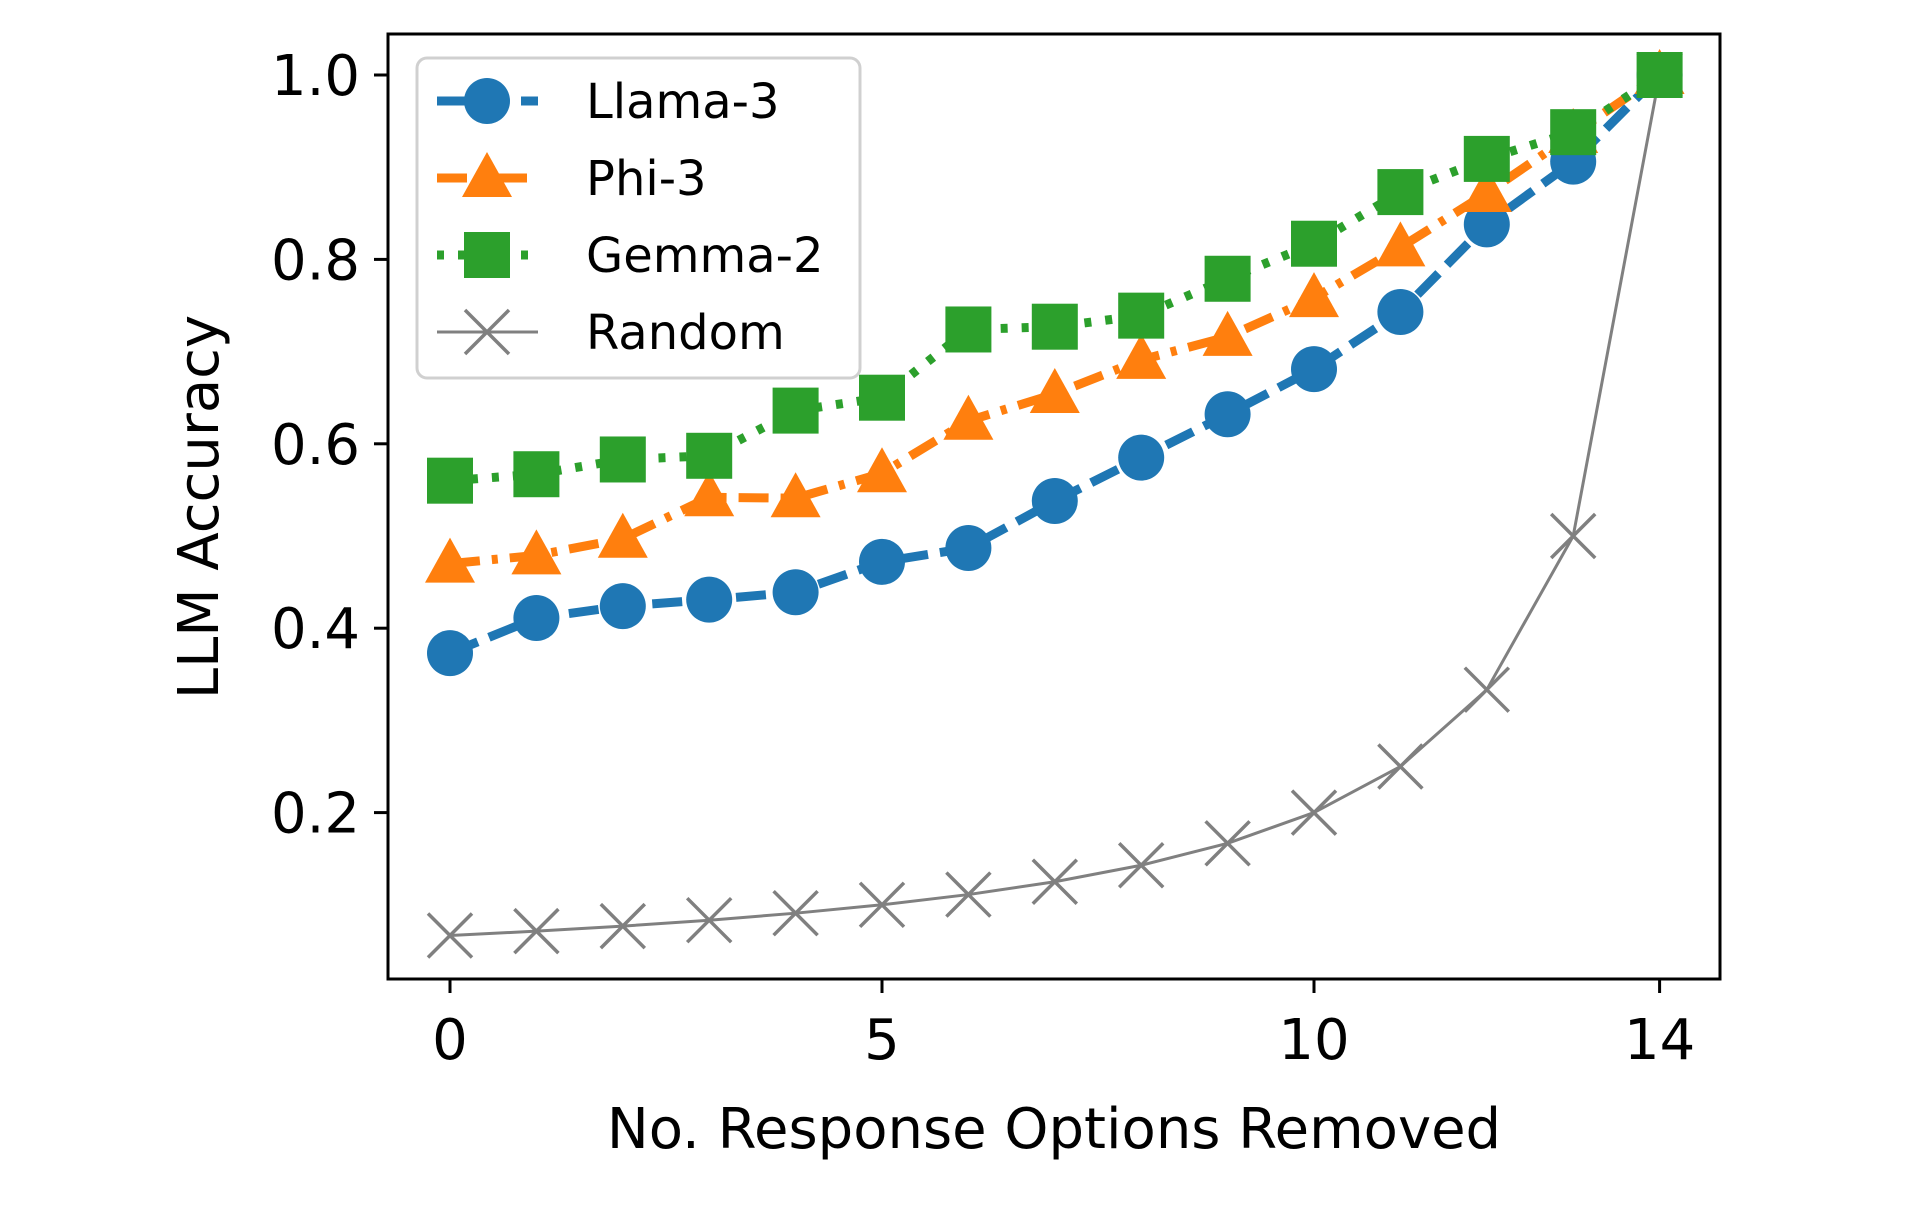 The image size is (1912, 1208). I want to click on legend-label-phi-3: Phi-3, so click(646, 179).